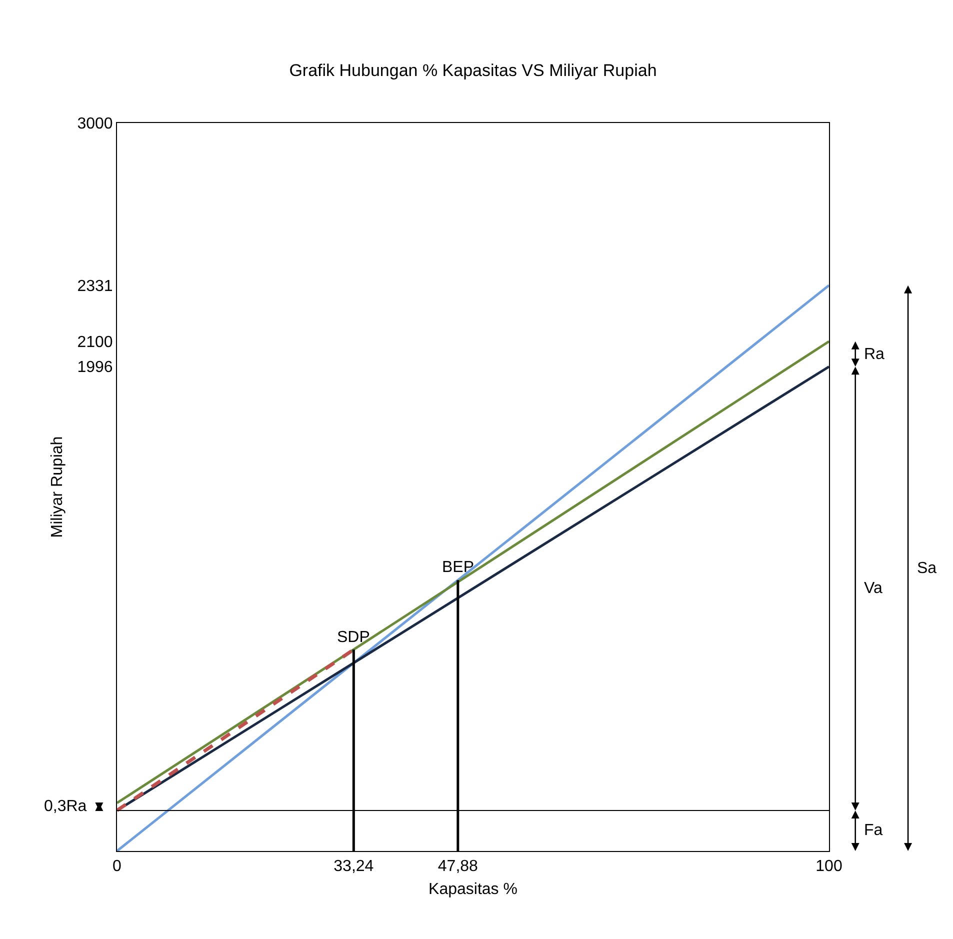  What do you see at coordinates (473, 889) in the screenshot?
I see `x-axis-title: Kapasitas %` at bounding box center [473, 889].